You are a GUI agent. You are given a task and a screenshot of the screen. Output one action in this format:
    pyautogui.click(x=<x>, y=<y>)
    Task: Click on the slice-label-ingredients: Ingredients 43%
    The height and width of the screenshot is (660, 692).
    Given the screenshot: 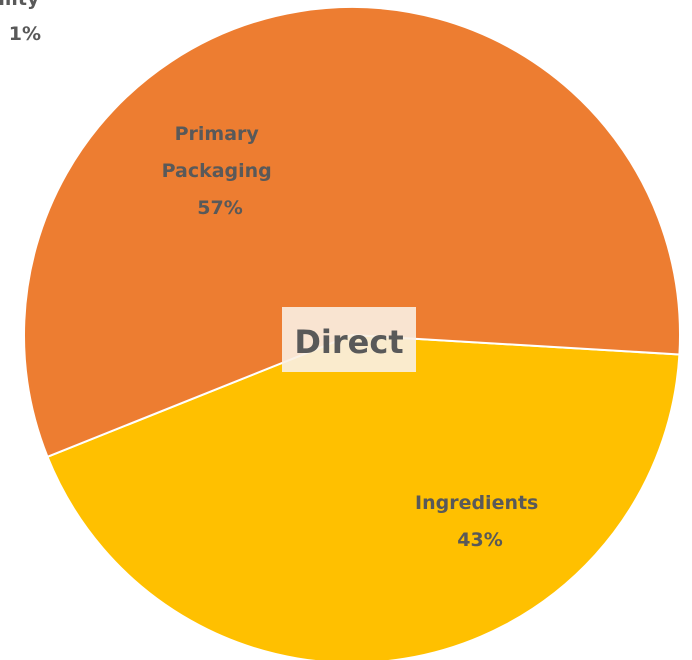 What is the action you would take?
    pyautogui.click(x=480, y=521)
    